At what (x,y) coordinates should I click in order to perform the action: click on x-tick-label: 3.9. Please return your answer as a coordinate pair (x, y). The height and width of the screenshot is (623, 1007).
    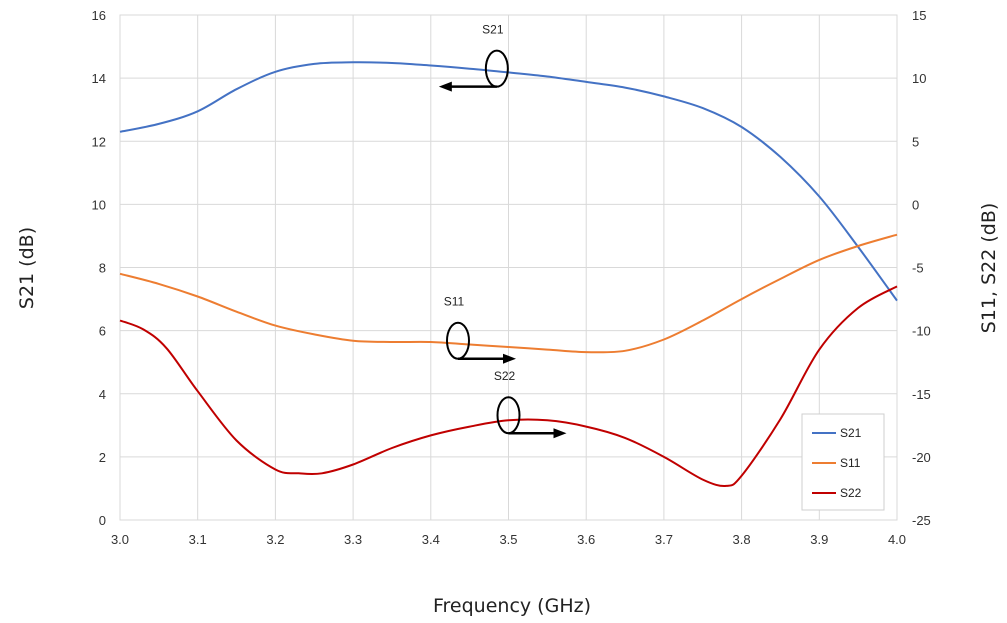
    Looking at the image, I should click on (819, 539).